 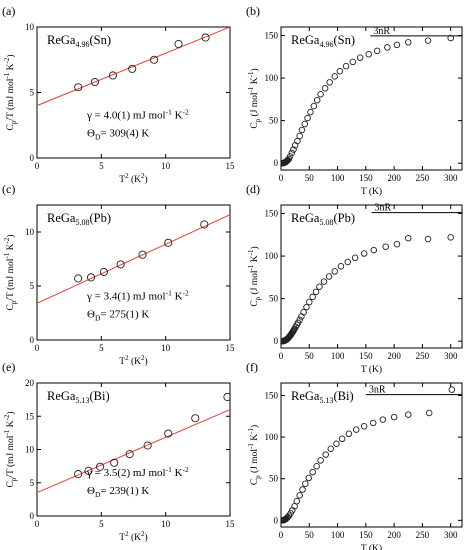 What do you see at coordinates (137, 296) in the screenshot?
I see `gamma-annotation: γ = 3.4(1) mJ mol-1 K-2` at bounding box center [137, 296].